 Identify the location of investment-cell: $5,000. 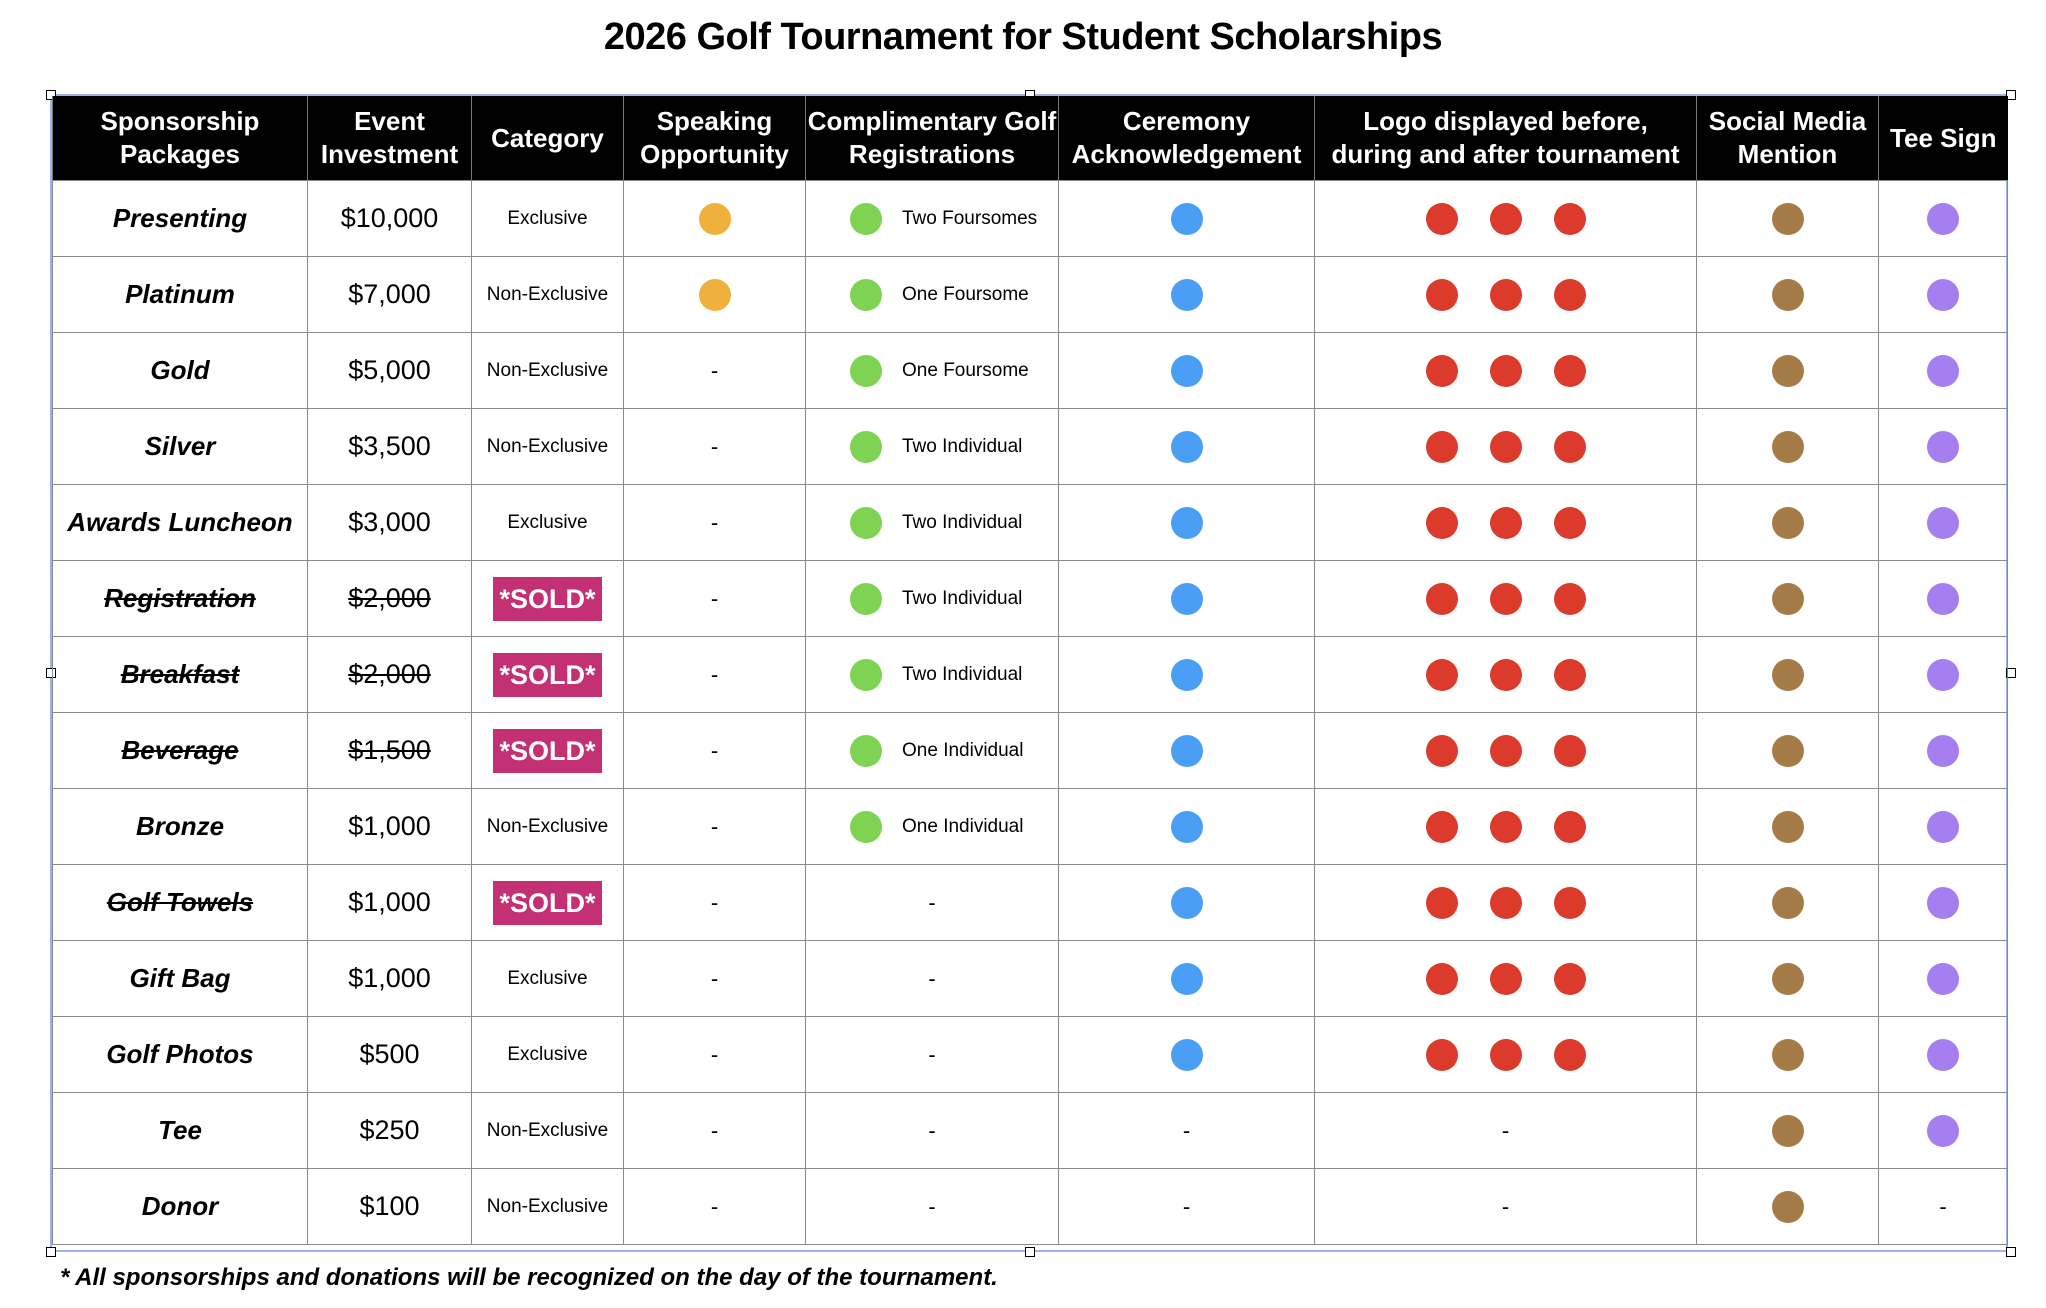
(389, 370).